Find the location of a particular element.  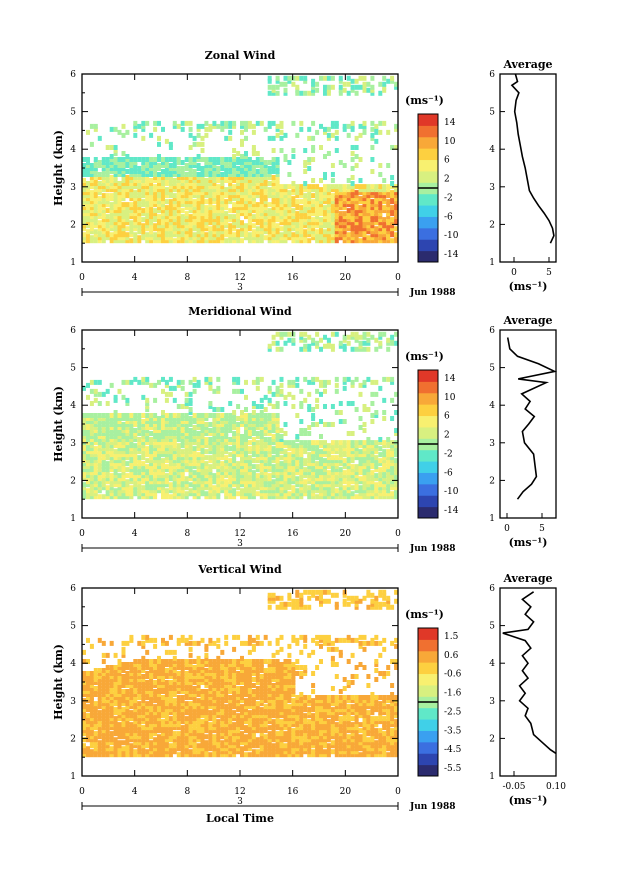

profile-frame is located at coordinates (528, 424).